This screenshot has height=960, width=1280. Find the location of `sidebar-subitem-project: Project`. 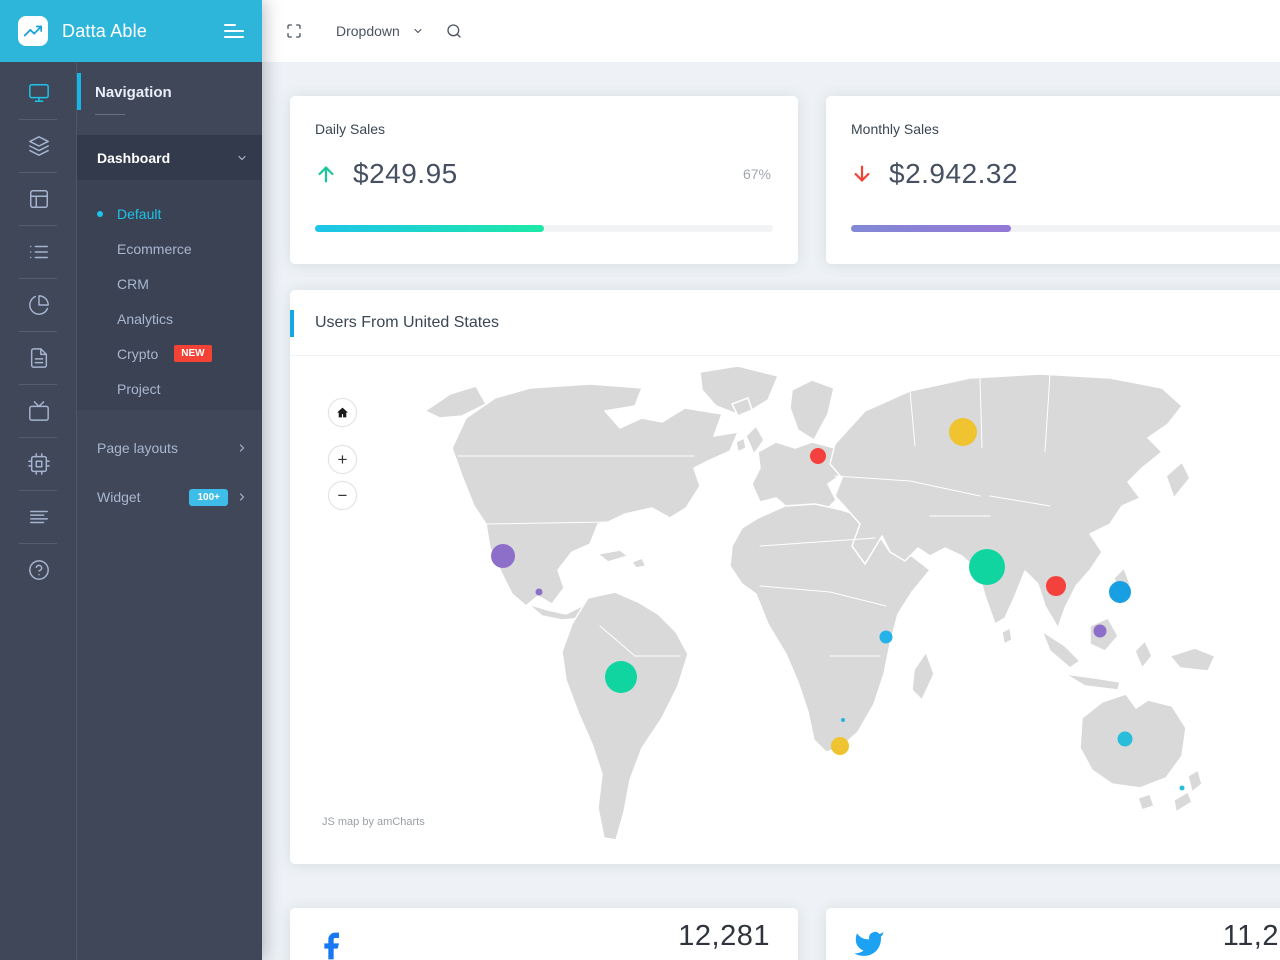

sidebar-subitem-project: Project is located at coordinates (169, 388).